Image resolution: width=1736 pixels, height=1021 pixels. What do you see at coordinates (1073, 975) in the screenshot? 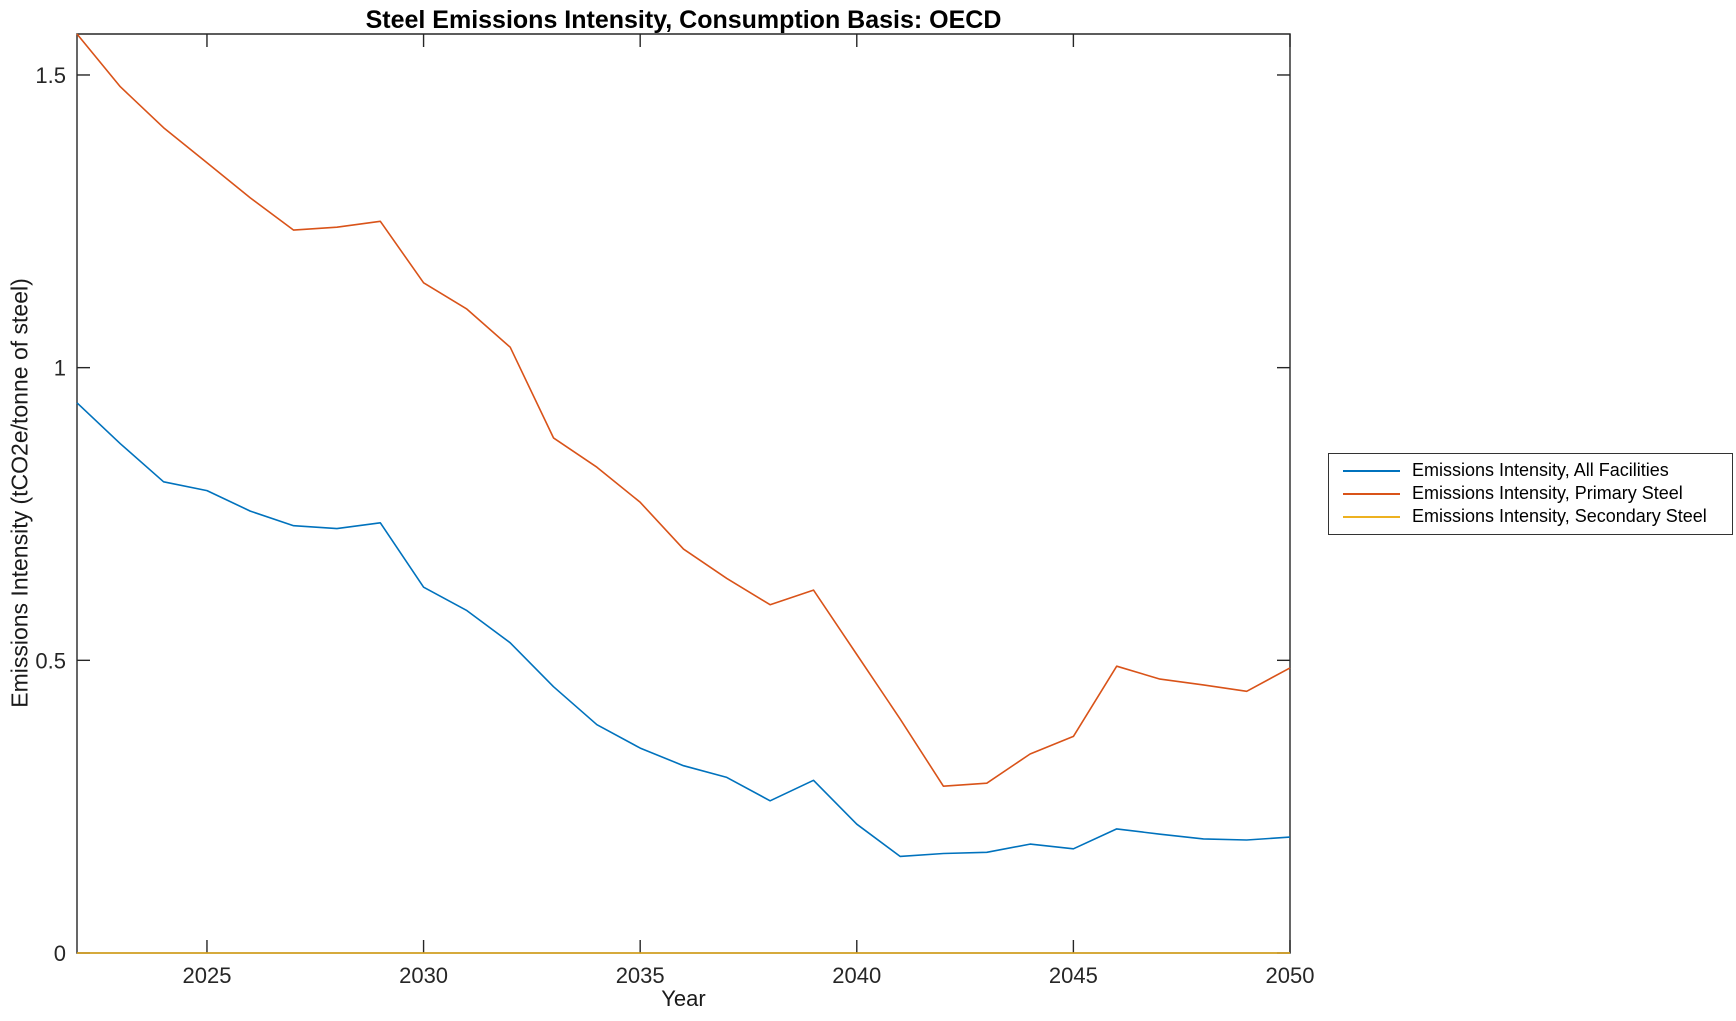
I see `x-tick-label: 2045` at bounding box center [1073, 975].